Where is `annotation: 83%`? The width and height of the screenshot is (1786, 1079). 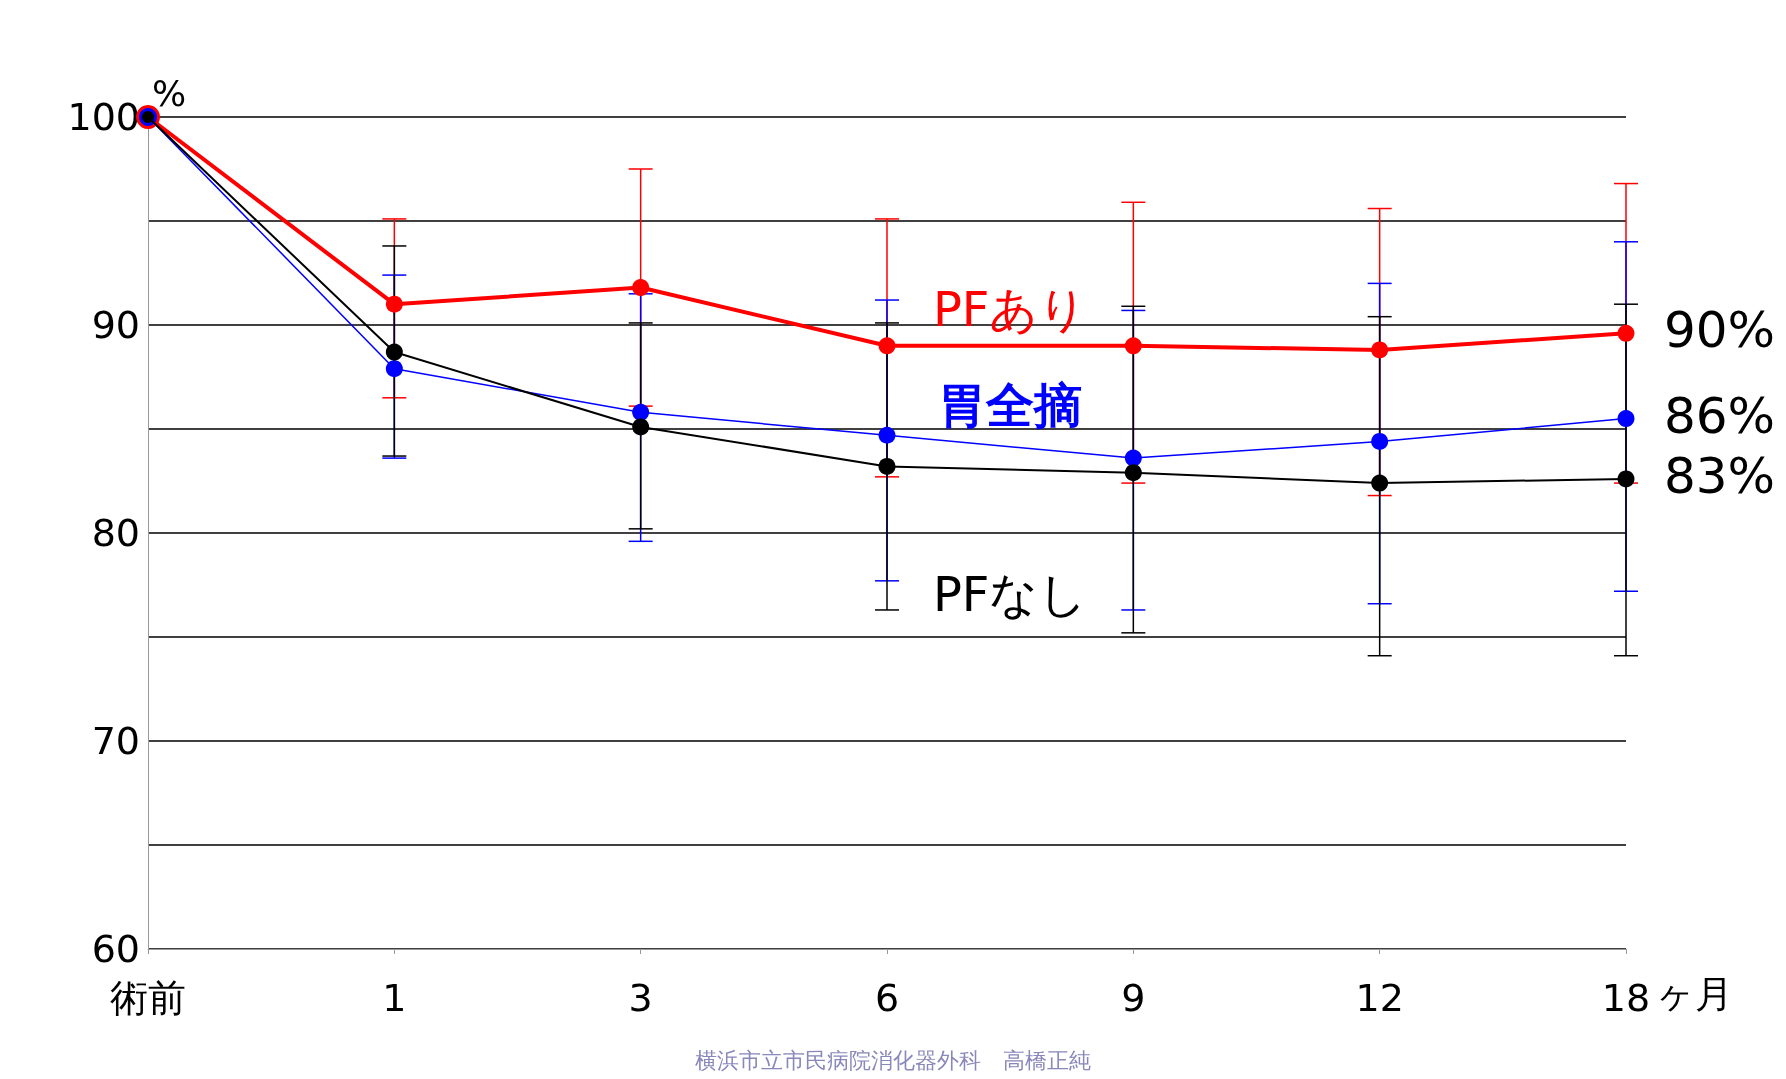 annotation: 83% is located at coordinates (1720, 475).